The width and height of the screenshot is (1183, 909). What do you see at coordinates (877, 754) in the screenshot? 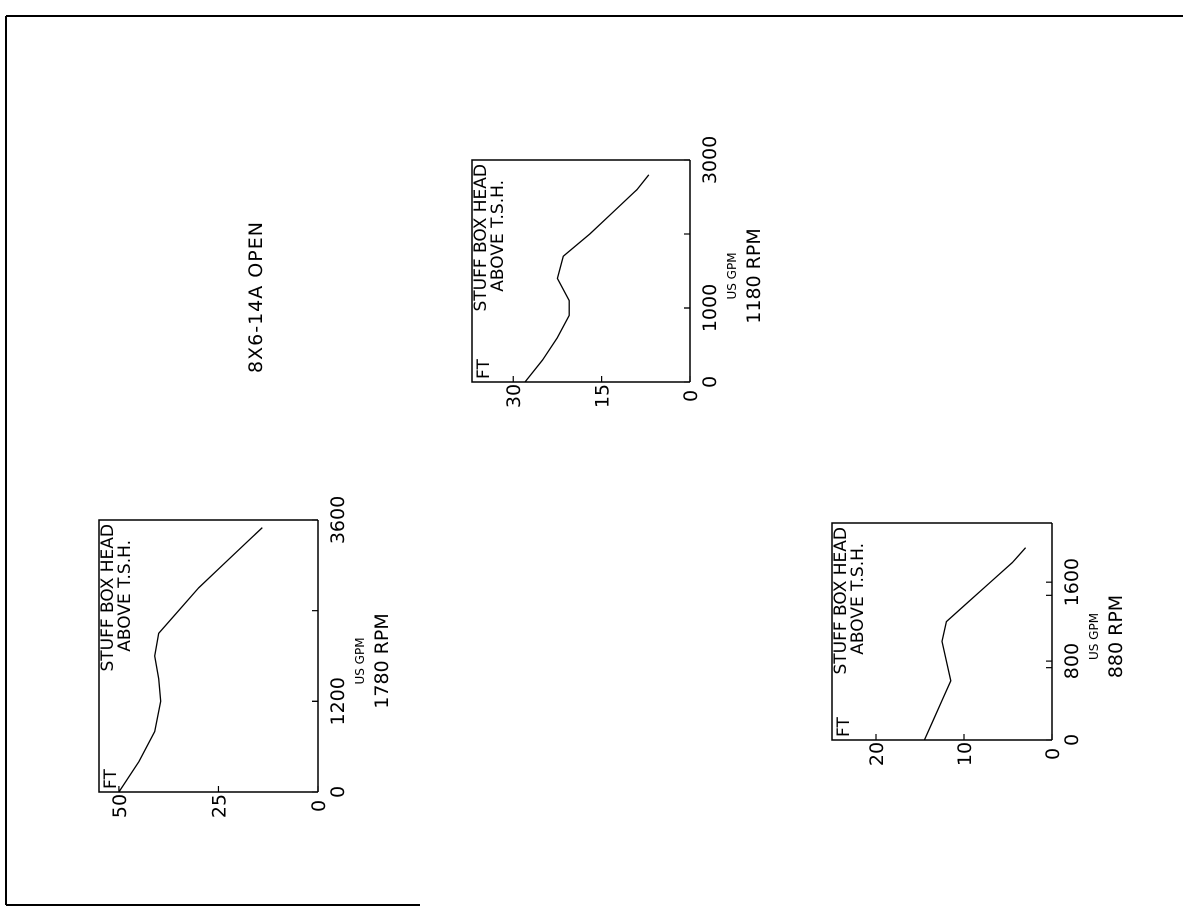
I see `y-tick-label: 20` at bounding box center [877, 754].